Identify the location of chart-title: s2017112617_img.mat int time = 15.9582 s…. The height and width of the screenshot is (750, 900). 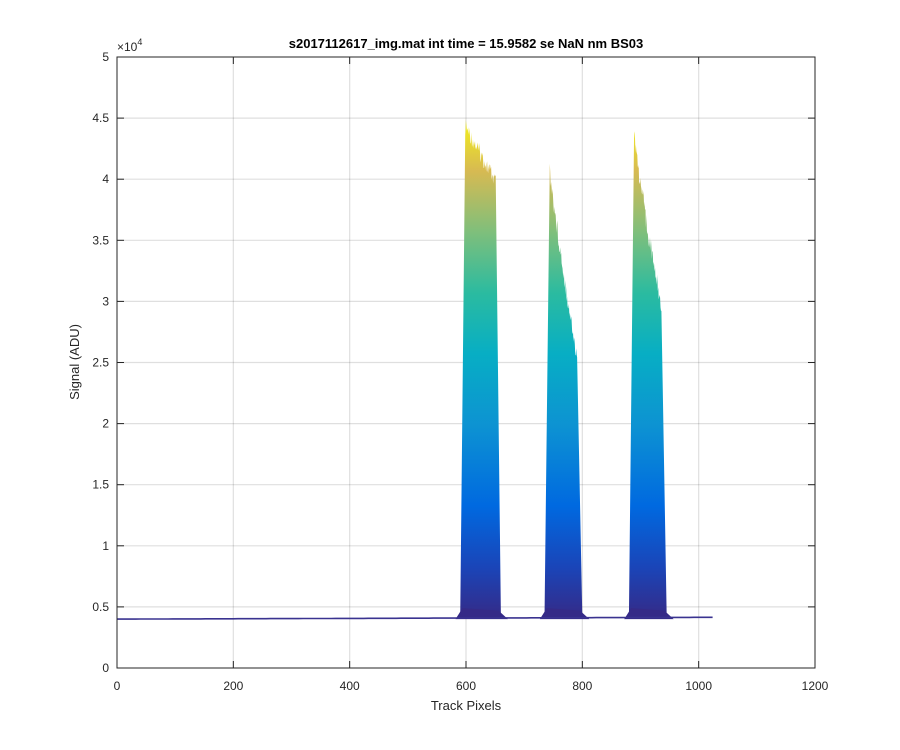
(466, 43).